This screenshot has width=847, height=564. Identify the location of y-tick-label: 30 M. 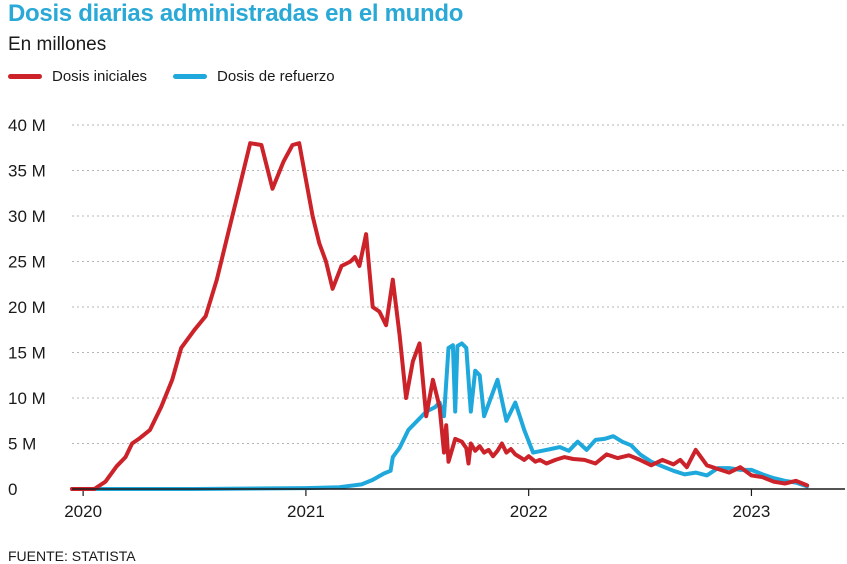
(27, 216).